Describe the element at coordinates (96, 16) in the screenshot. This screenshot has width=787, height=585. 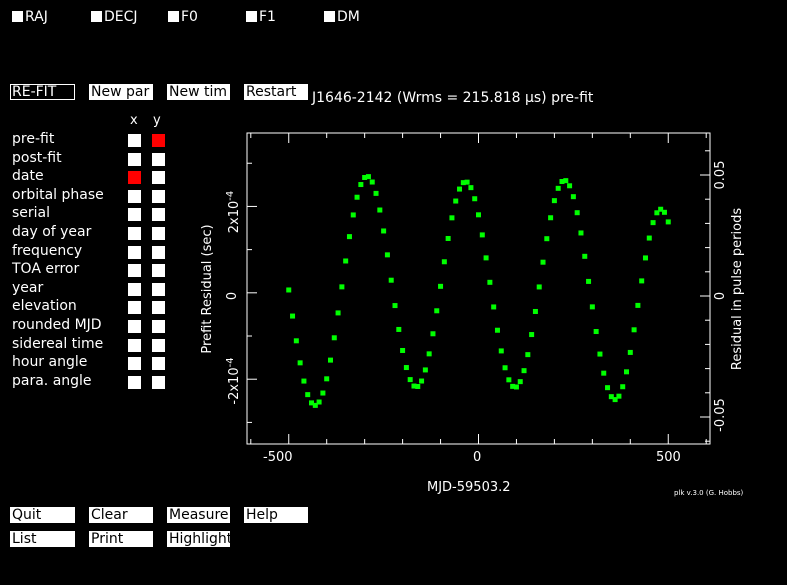
I see `checkbox-decj` at that location.